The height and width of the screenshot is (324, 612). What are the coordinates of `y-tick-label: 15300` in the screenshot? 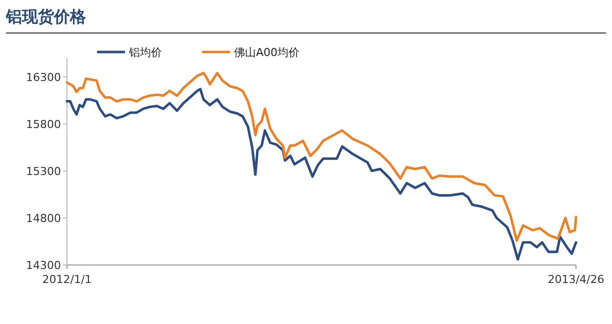 It's located at (43, 171).